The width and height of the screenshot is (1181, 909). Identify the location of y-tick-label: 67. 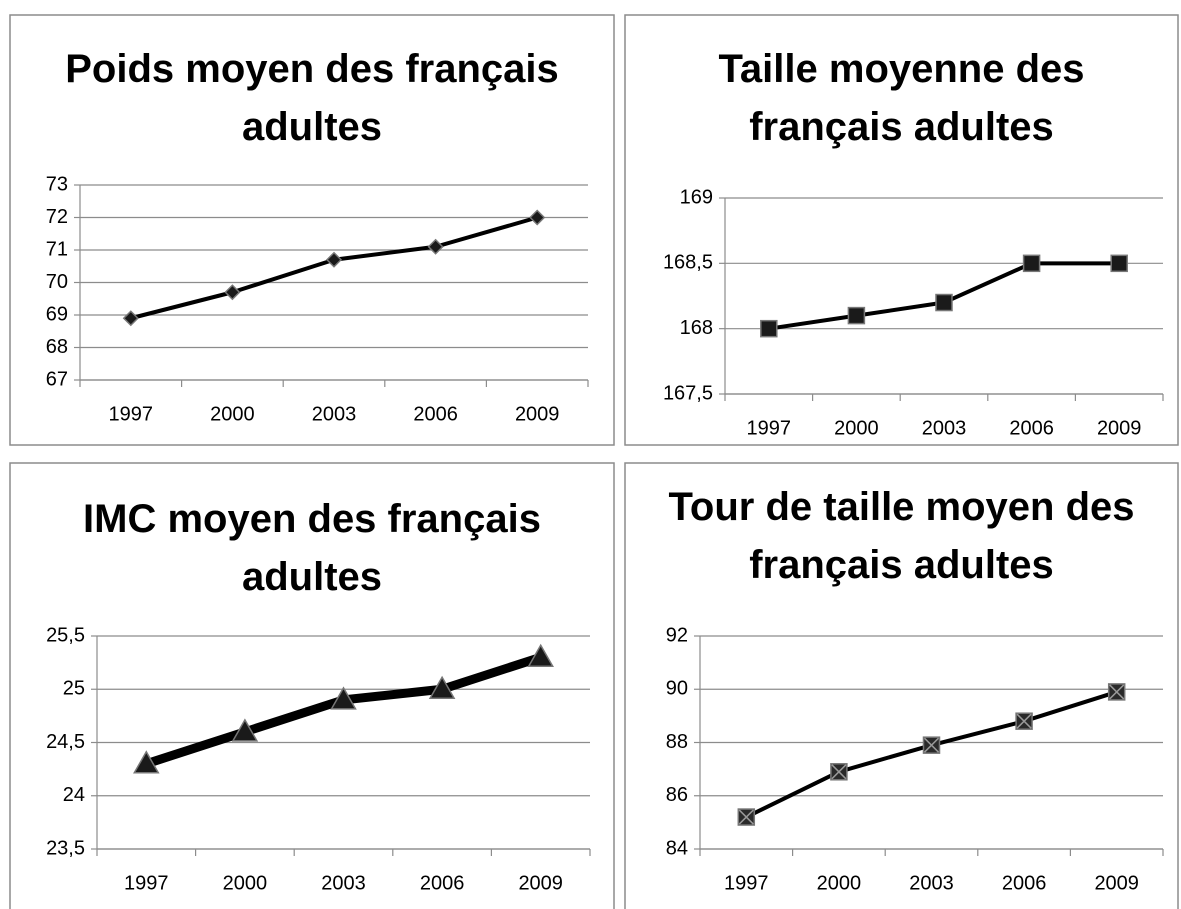
(57, 379).